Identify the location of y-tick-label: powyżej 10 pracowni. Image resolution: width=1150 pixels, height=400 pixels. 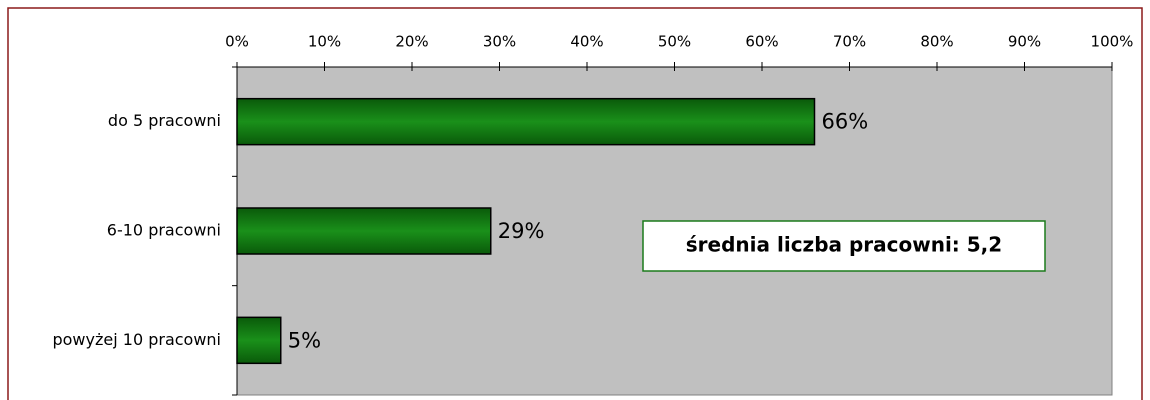
(136, 339).